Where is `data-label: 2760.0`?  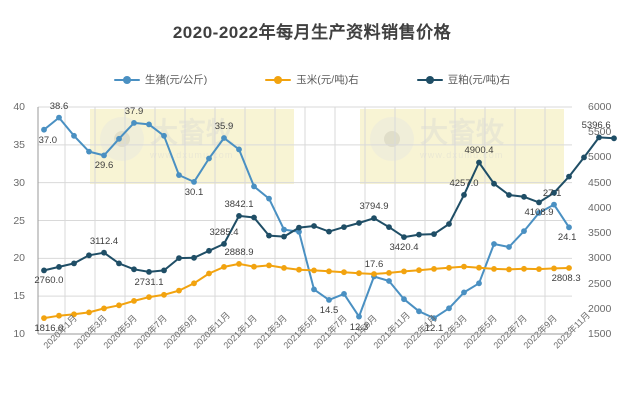
data-label: 2760.0 is located at coordinates (49, 281).